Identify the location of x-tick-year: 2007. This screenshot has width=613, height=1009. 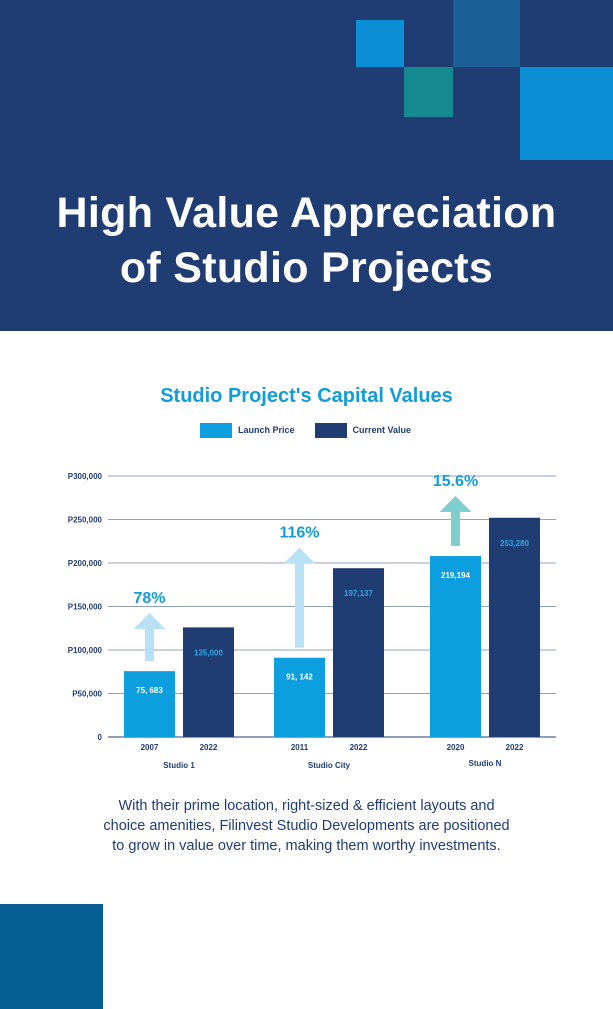
(150, 747).